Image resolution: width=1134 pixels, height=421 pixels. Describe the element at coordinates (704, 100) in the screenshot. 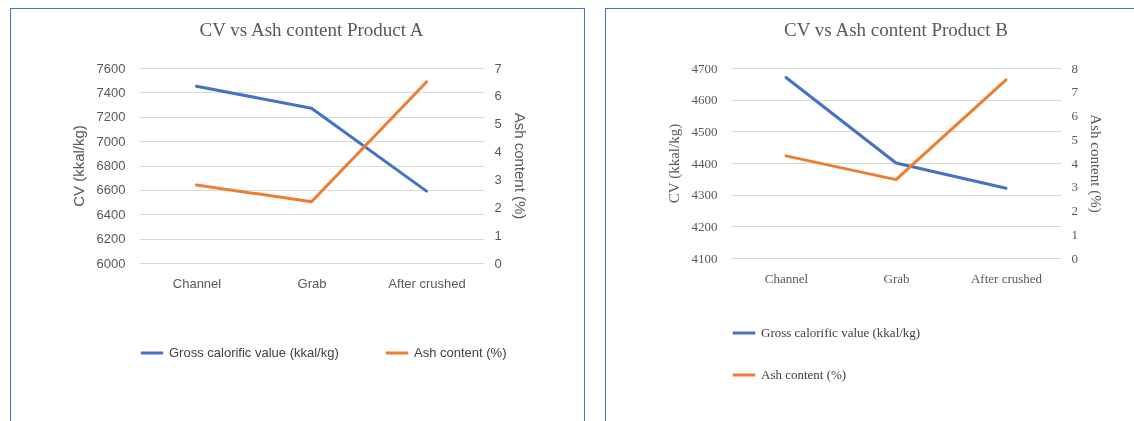

I see `y-tick-label: 4600` at that location.